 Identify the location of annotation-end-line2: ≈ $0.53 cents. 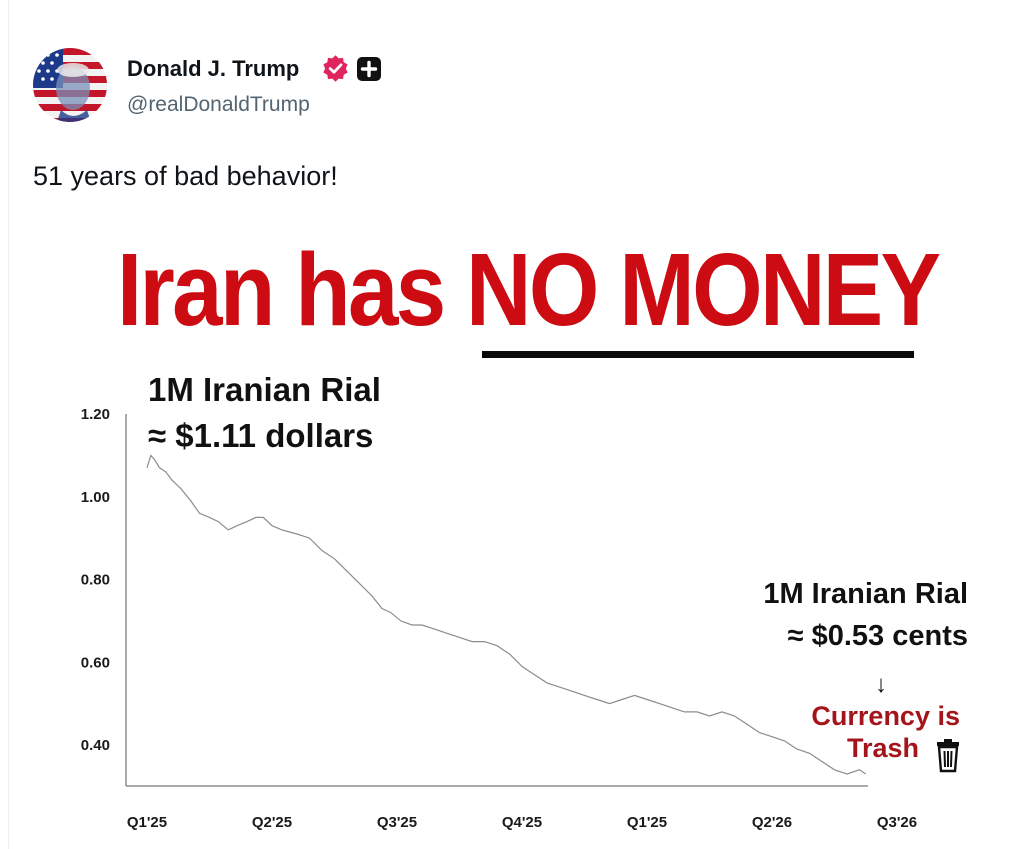
(878, 636).